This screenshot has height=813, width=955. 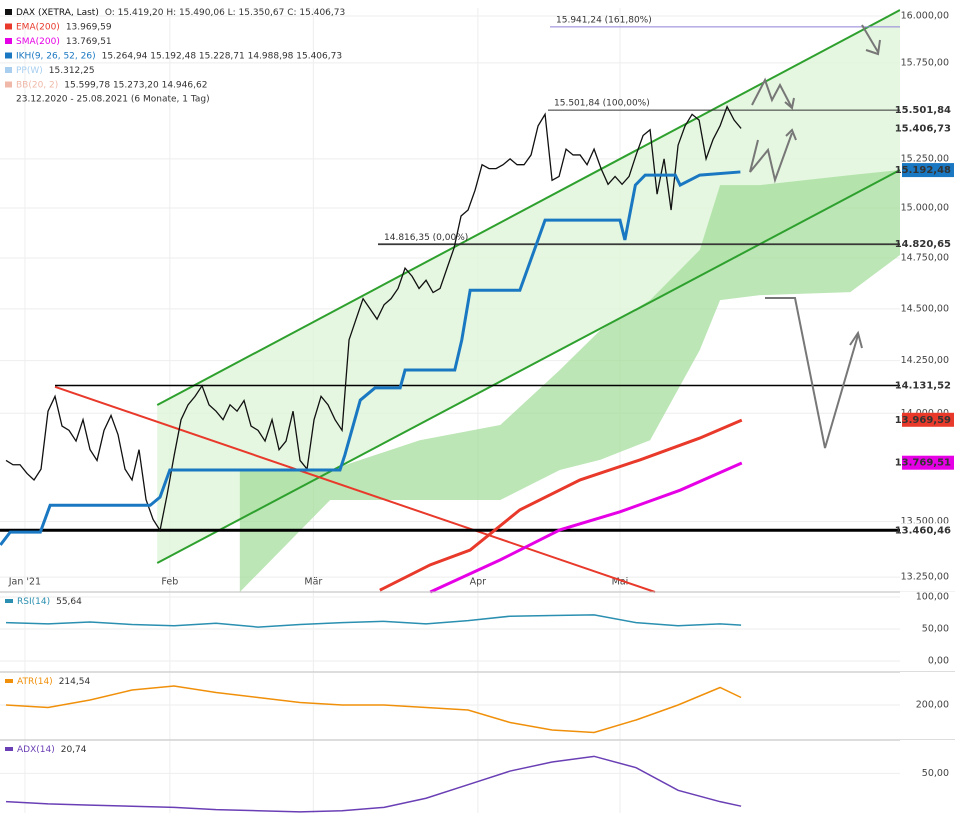 What do you see at coordinates (620, 582) in the screenshot?
I see `x-tick-label: Mai` at bounding box center [620, 582].